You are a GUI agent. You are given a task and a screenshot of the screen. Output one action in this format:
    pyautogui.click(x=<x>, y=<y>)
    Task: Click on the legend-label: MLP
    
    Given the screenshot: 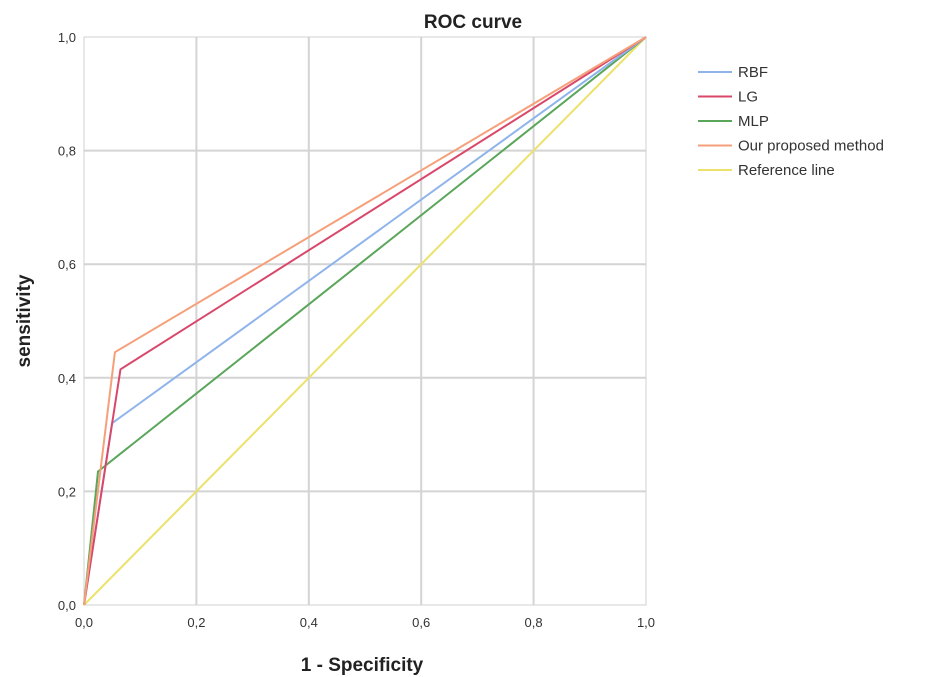 What is the action you would take?
    pyautogui.click(x=753, y=121)
    